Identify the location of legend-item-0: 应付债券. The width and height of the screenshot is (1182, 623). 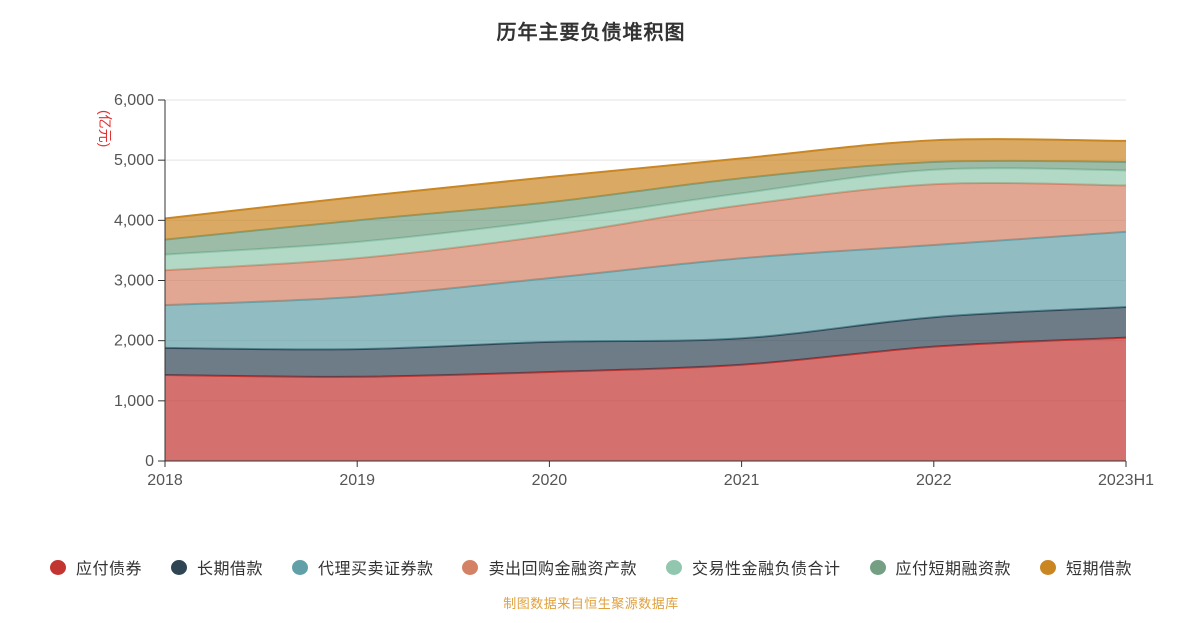
(95, 567).